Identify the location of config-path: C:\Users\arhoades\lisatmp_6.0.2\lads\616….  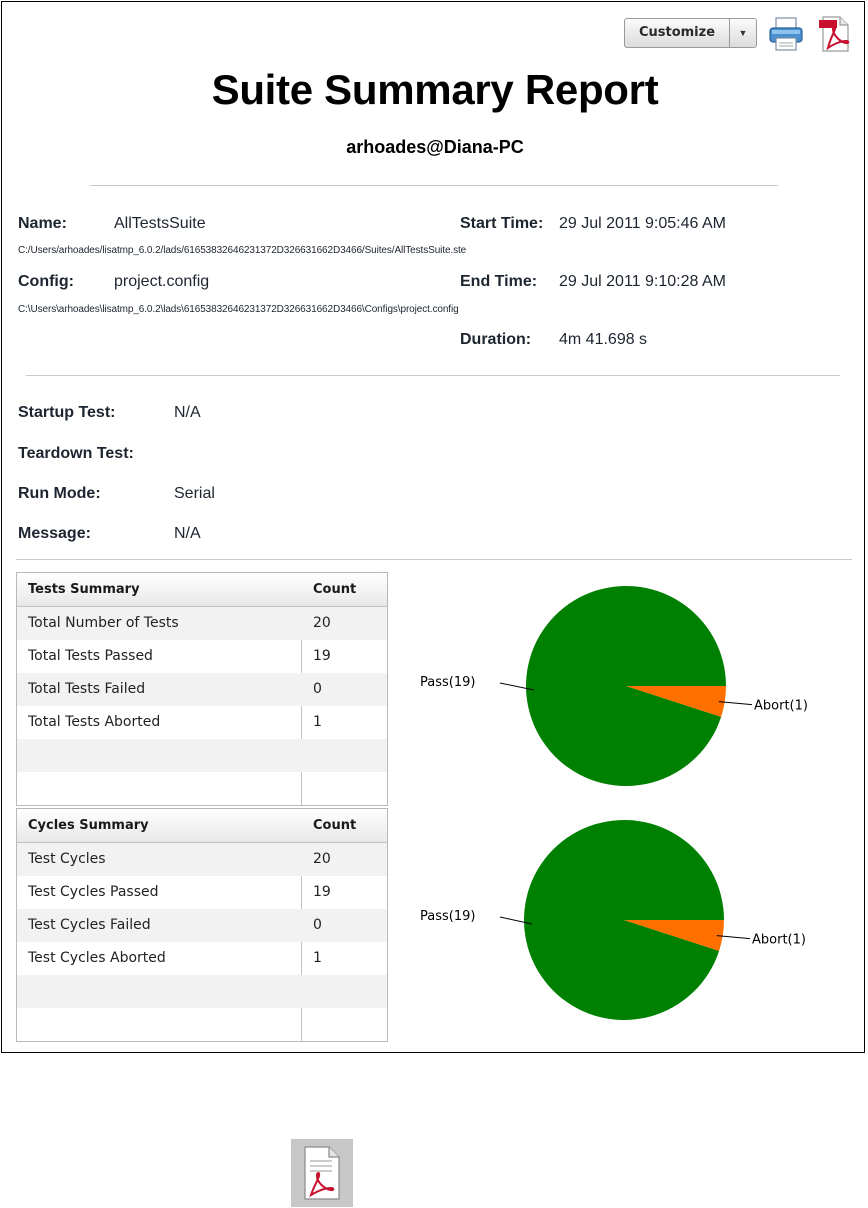
(238, 309).